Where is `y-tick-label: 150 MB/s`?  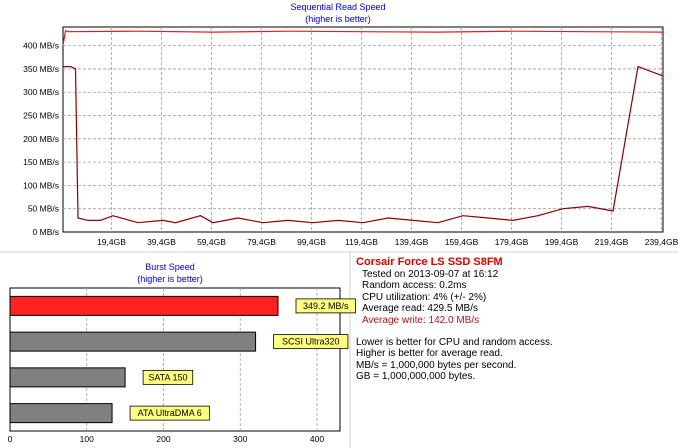 y-tick-label: 150 MB/s is located at coordinates (41, 162).